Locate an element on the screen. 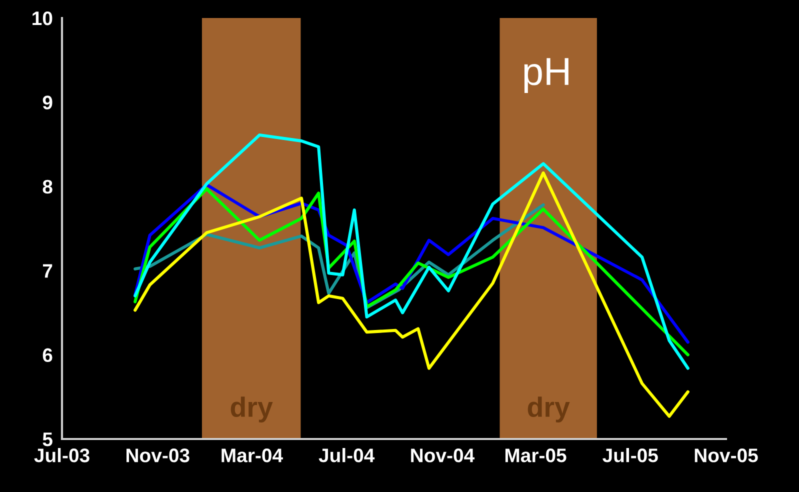  x-tick-label: Jul-05 is located at coordinates (630, 455).